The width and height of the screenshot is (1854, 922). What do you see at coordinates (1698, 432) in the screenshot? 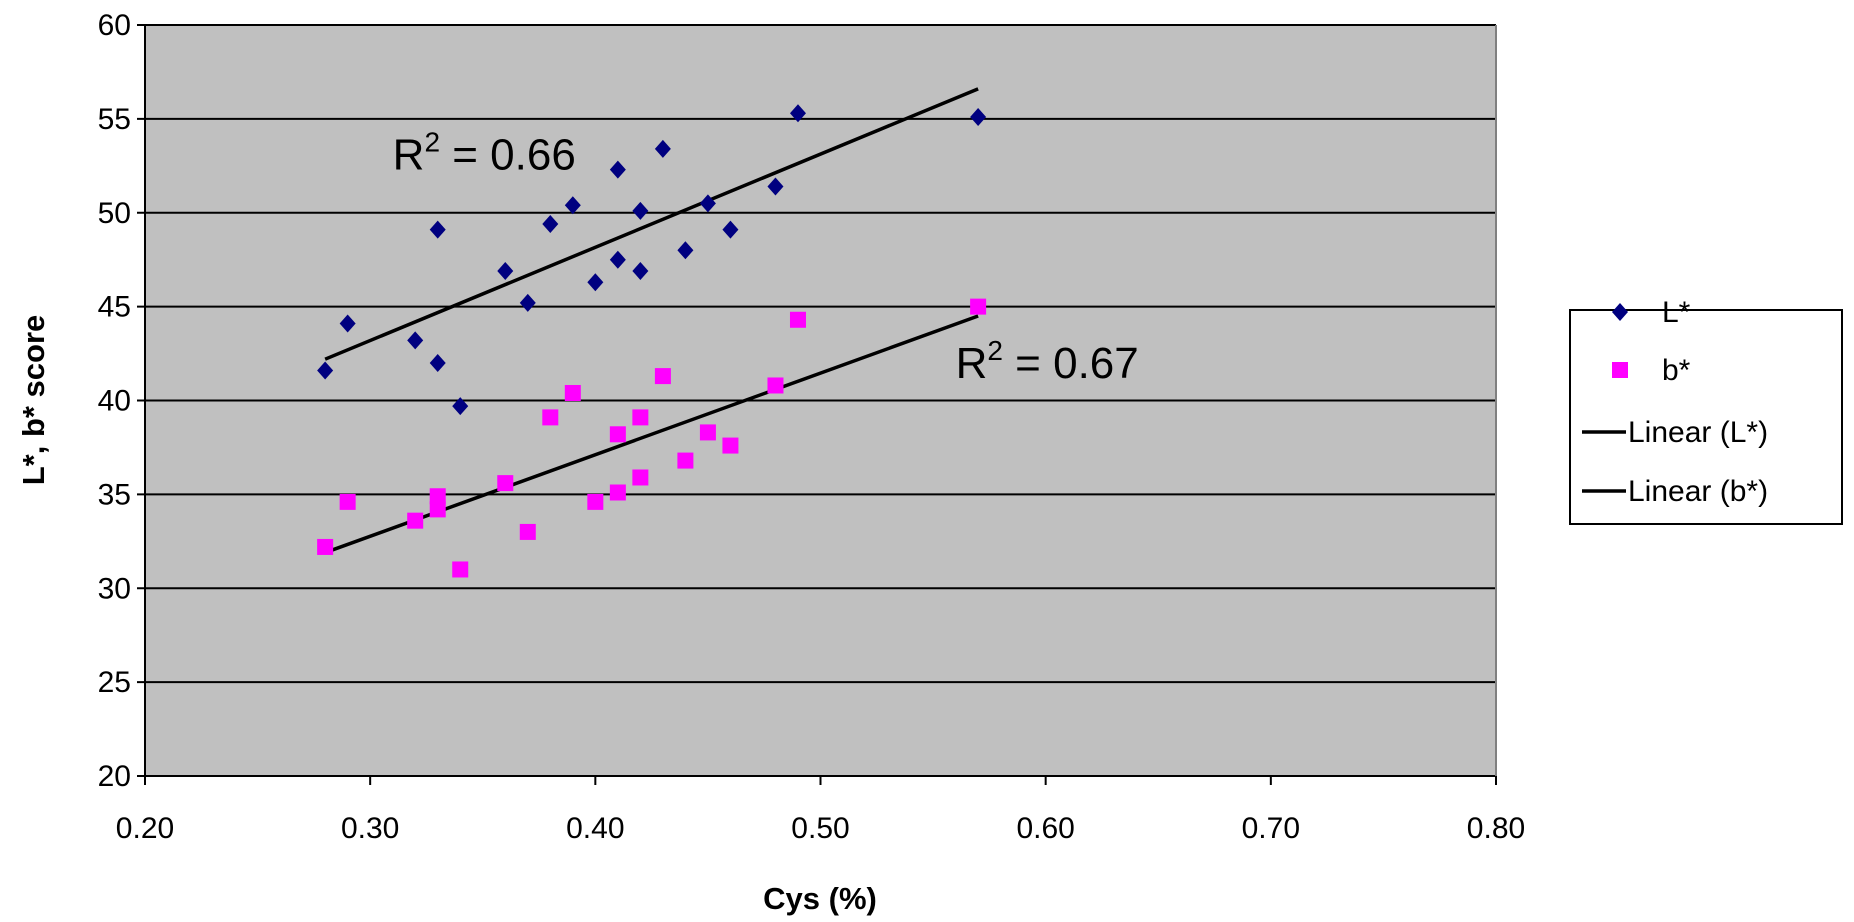
I see `legend-label: Linear (L*)` at bounding box center [1698, 432].